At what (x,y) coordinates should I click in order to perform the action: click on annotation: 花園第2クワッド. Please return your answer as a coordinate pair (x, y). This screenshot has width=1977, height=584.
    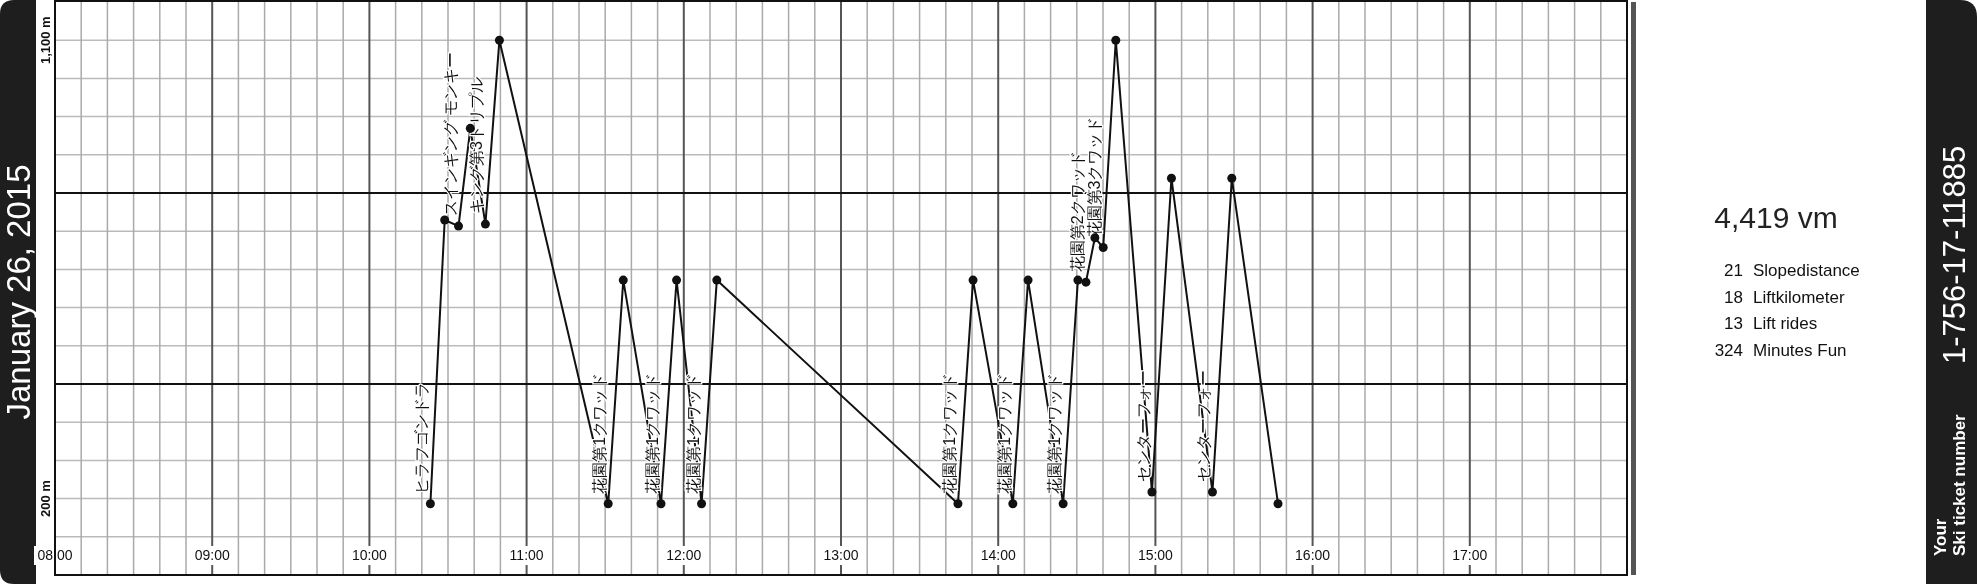
    Looking at the image, I should click on (1077, 212).